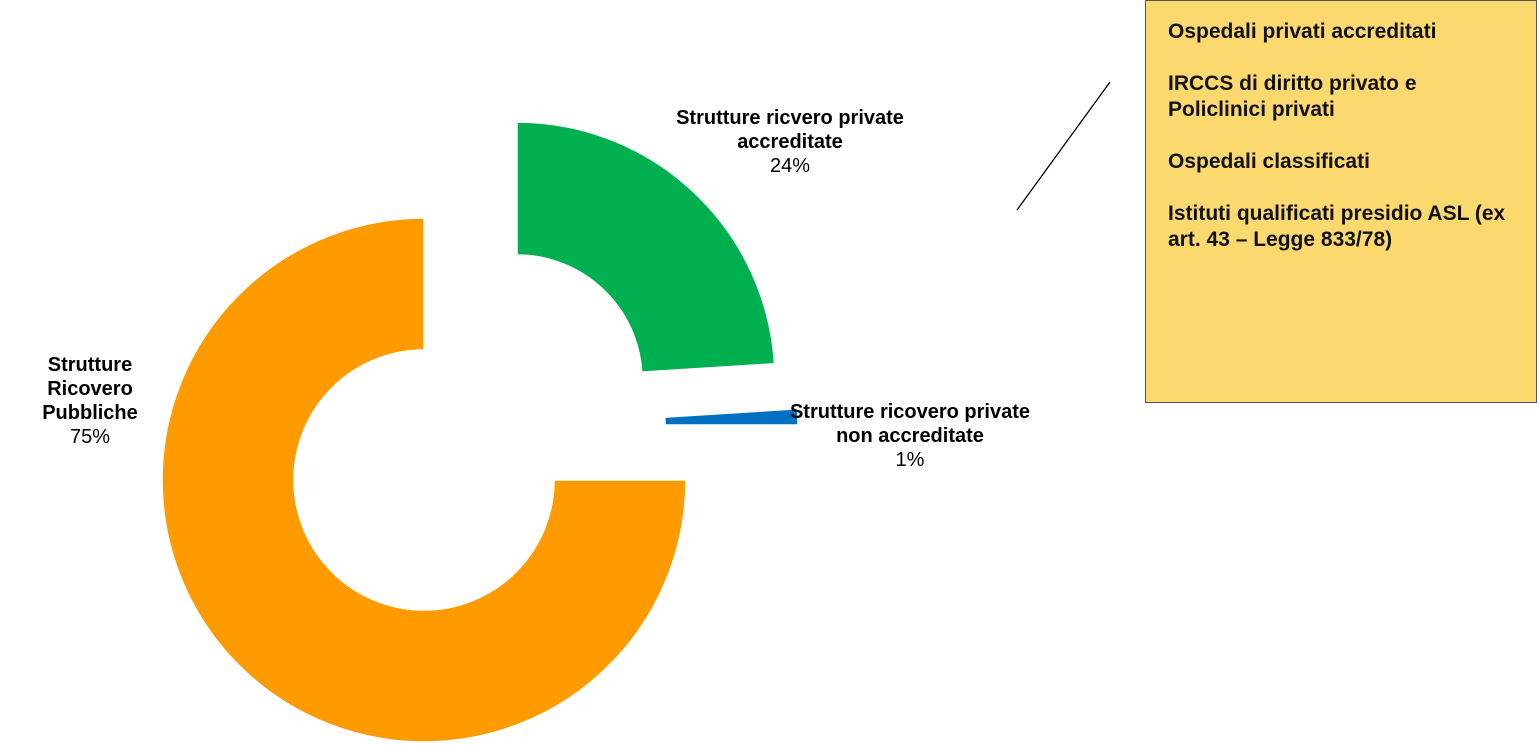 Image resolution: width=1539 pixels, height=745 pixels. What do you see at coordinates (790, 166) in the screenshot?
I see `slice-label-private-accredited-percent: 24%` at bounding box center [790, 166].